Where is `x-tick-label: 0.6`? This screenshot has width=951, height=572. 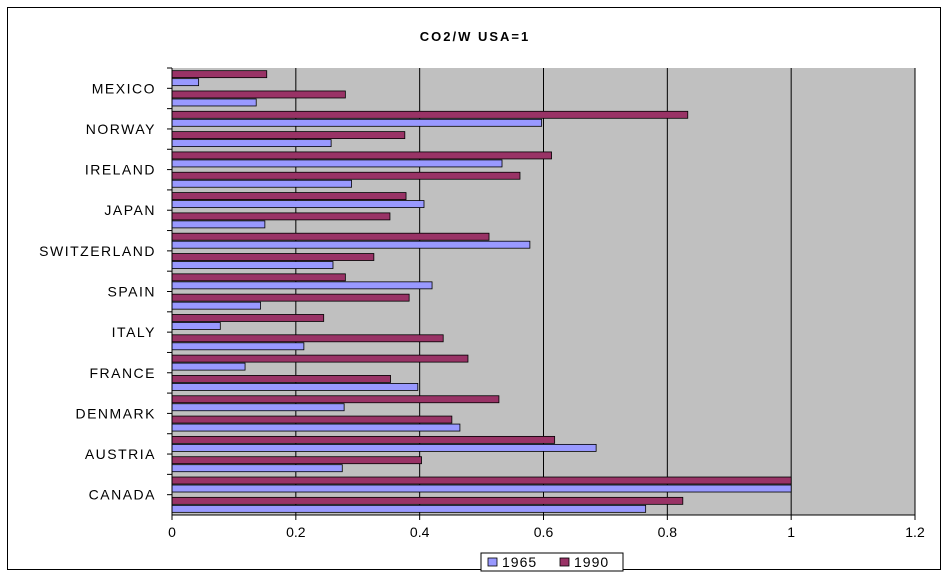 x-tick-label: 0.6 is located at coordinates (544, 532).